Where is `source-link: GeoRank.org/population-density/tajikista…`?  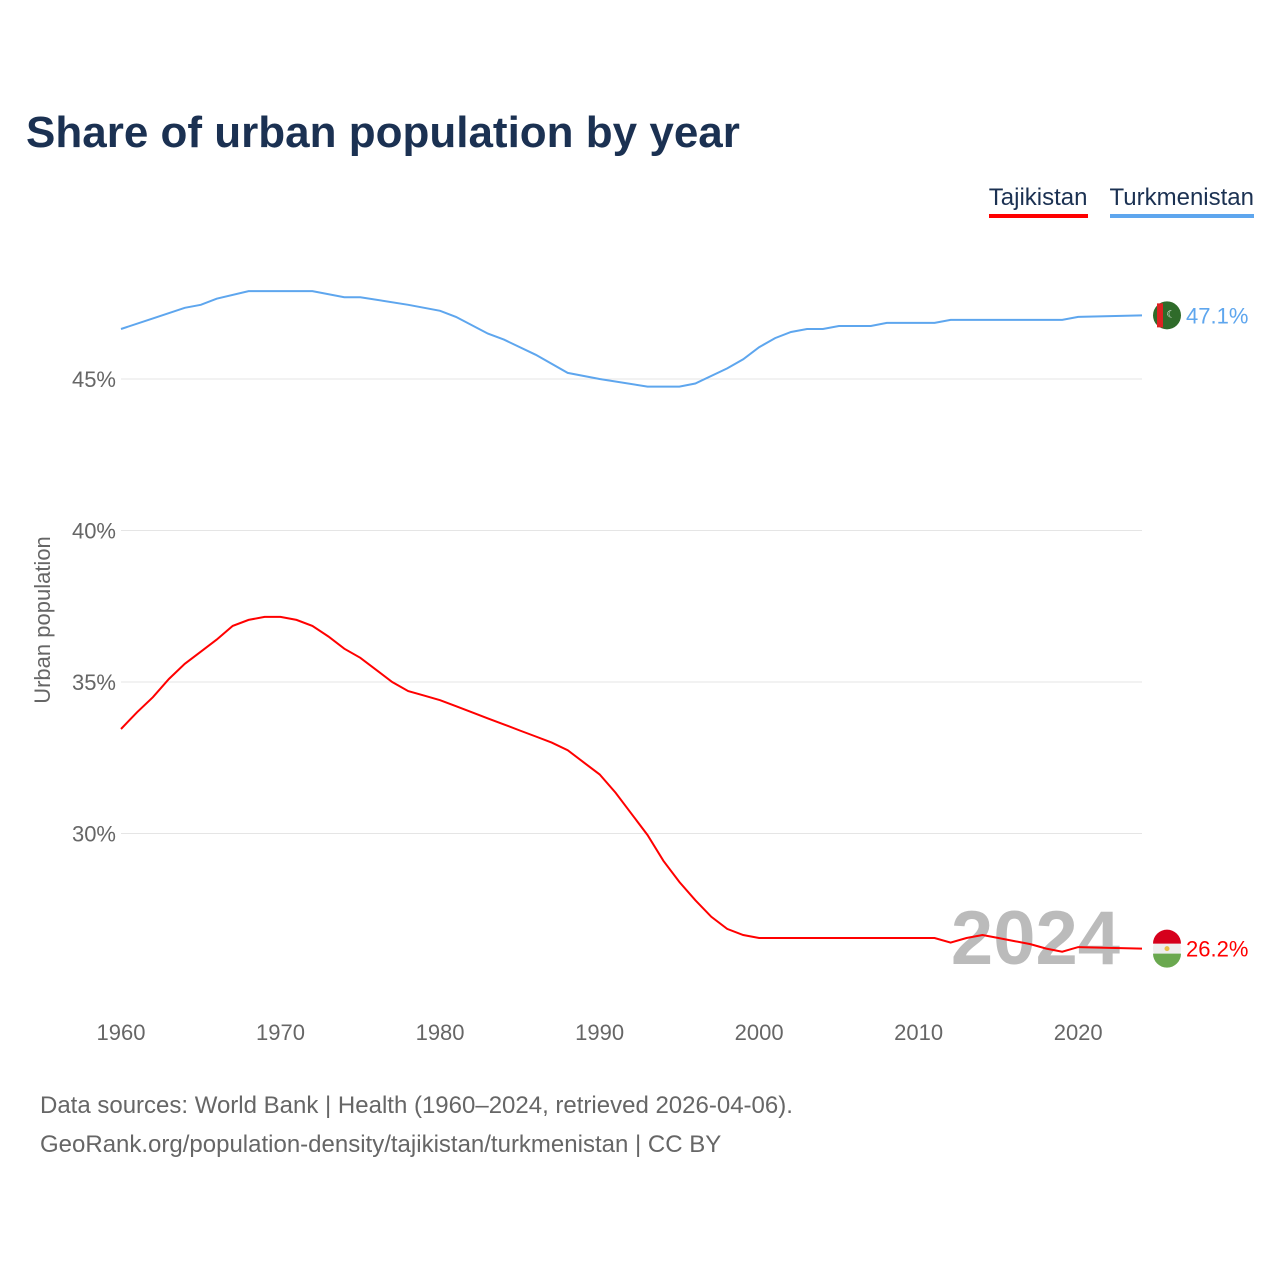
source-link: GeoRank.org/population-density/tajikista… is located at coordinates (381, 1144).